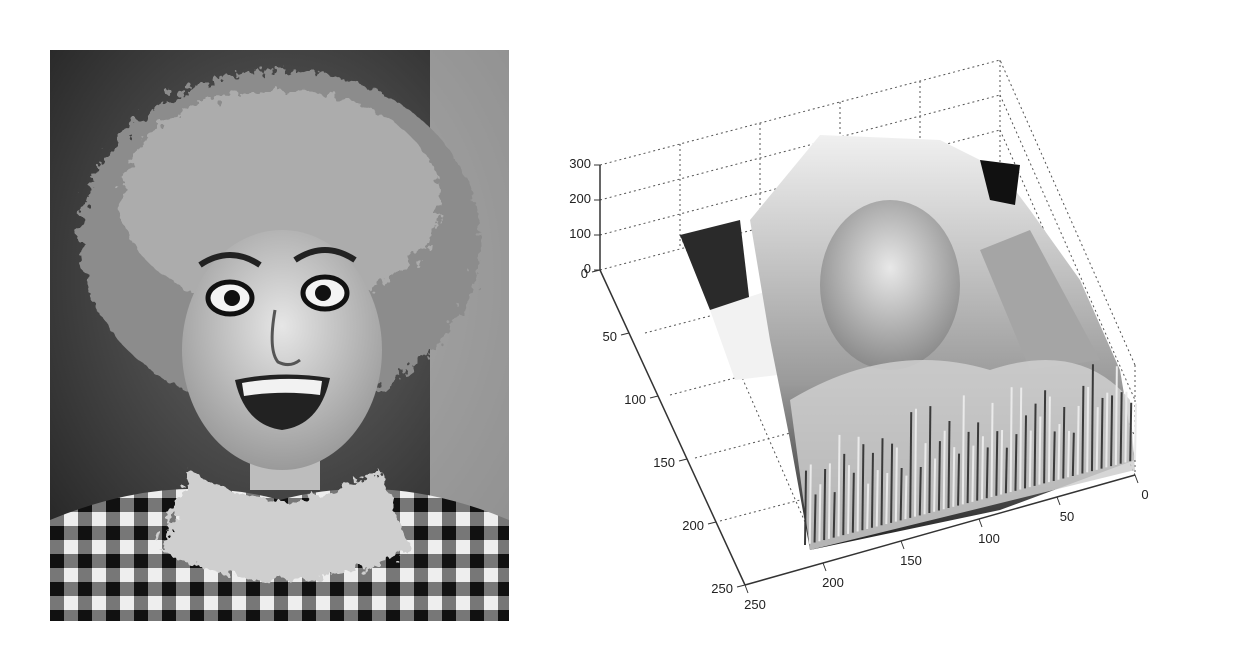 This screenshot has width=1238, height=671. What do you see at coordinates (610, 336) in the screenshot?
I see `y-tick-label: 50` at bounding box center [610, 336].